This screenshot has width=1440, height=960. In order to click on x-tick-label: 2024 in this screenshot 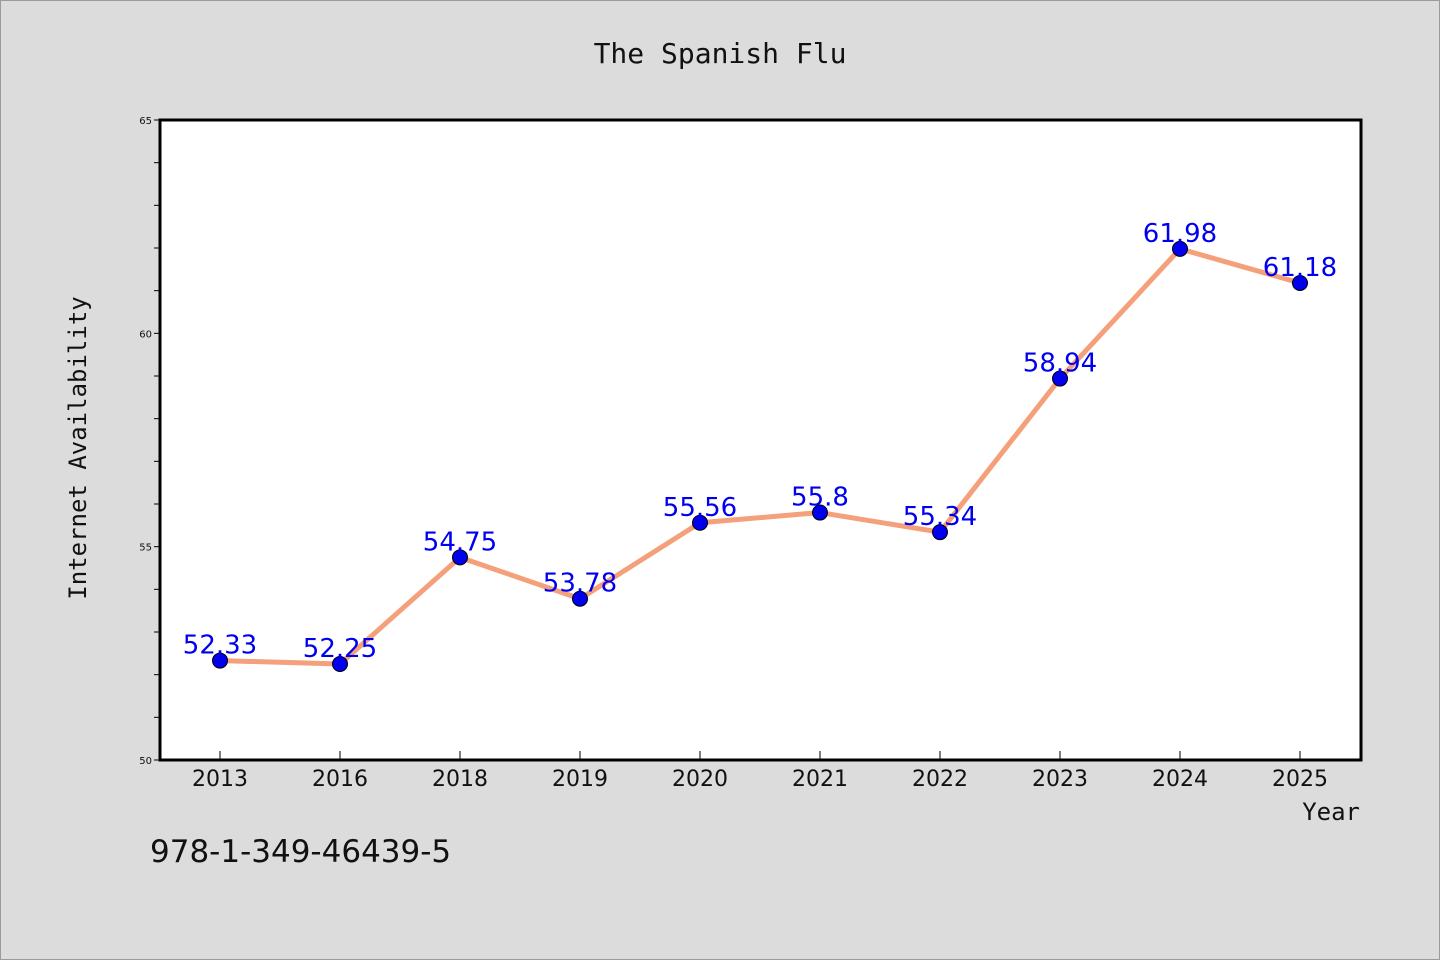, I will do `click(1180, 779)`.